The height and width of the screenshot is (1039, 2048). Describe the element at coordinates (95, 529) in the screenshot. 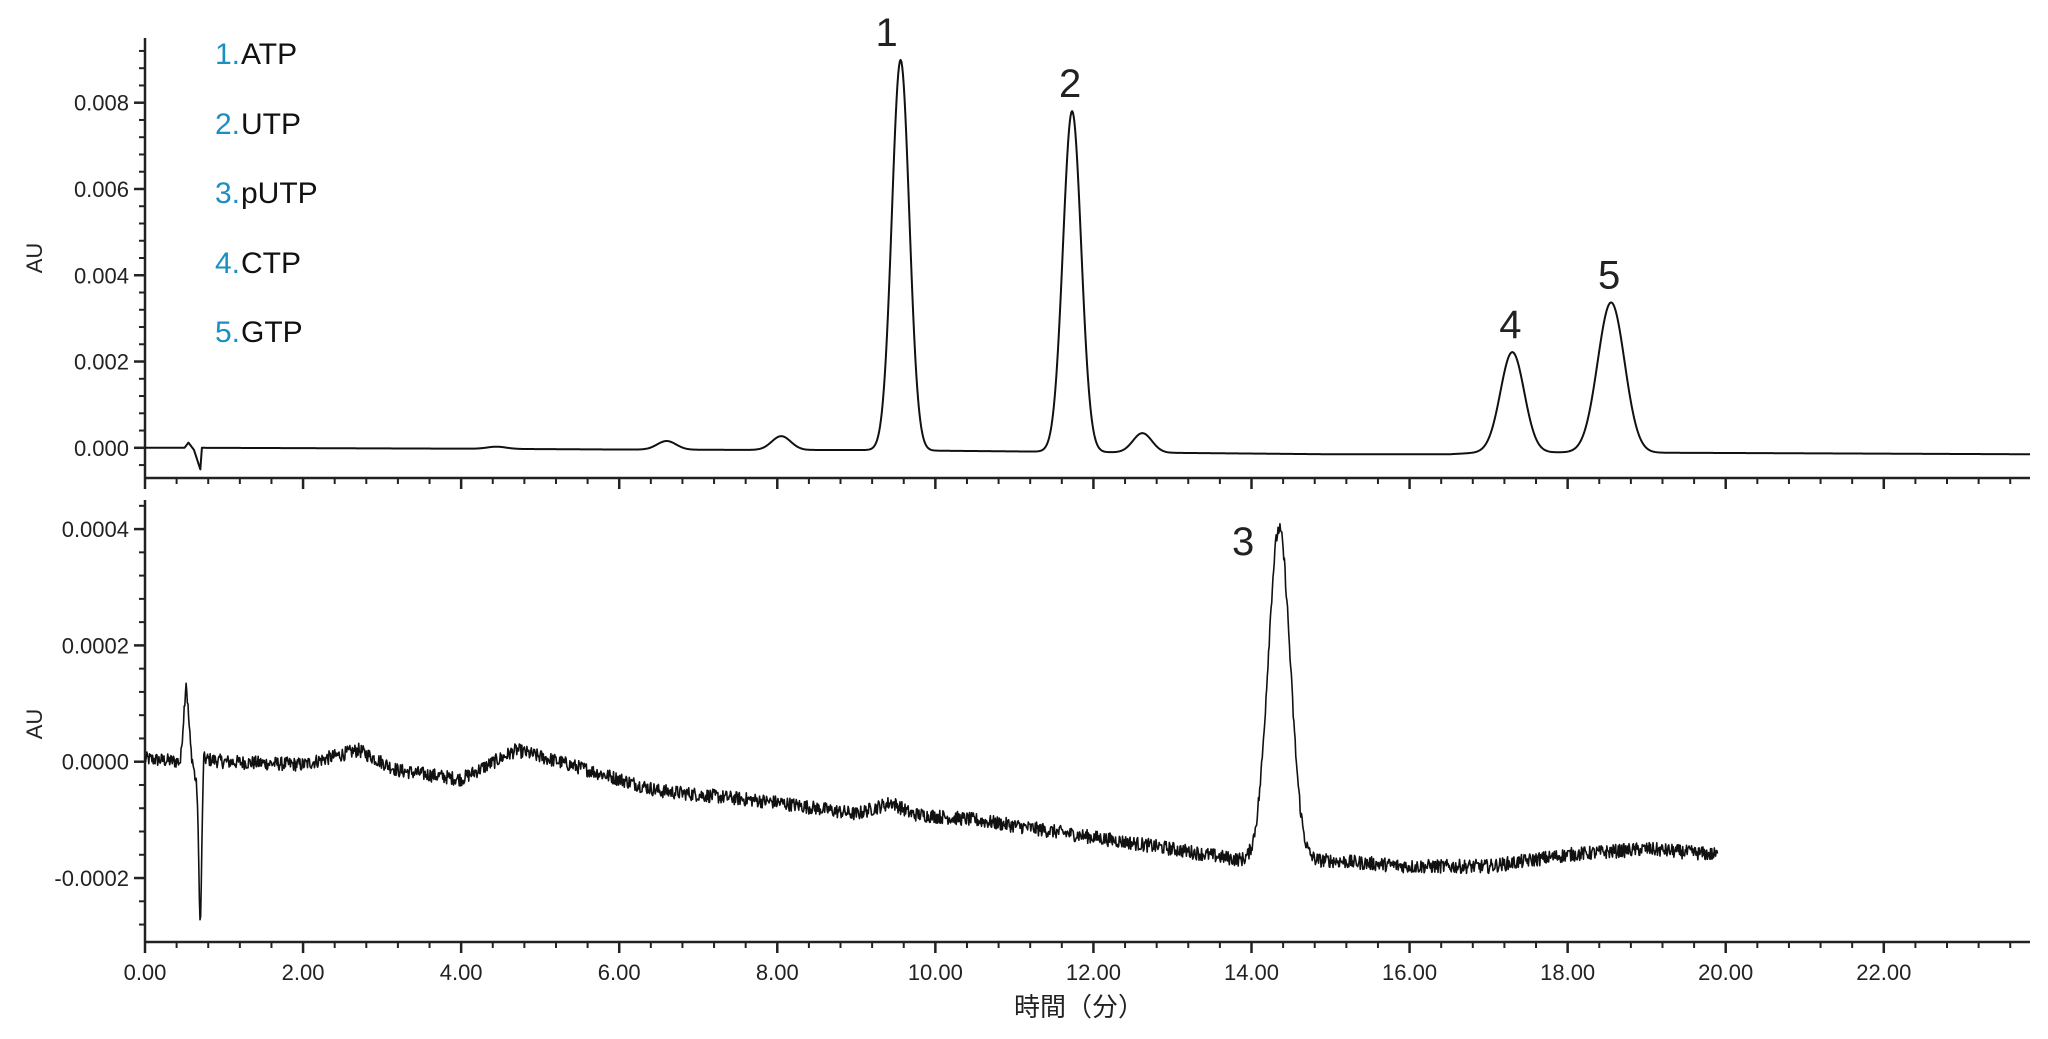

I see `y-tick-label: 0.0004` at that location.